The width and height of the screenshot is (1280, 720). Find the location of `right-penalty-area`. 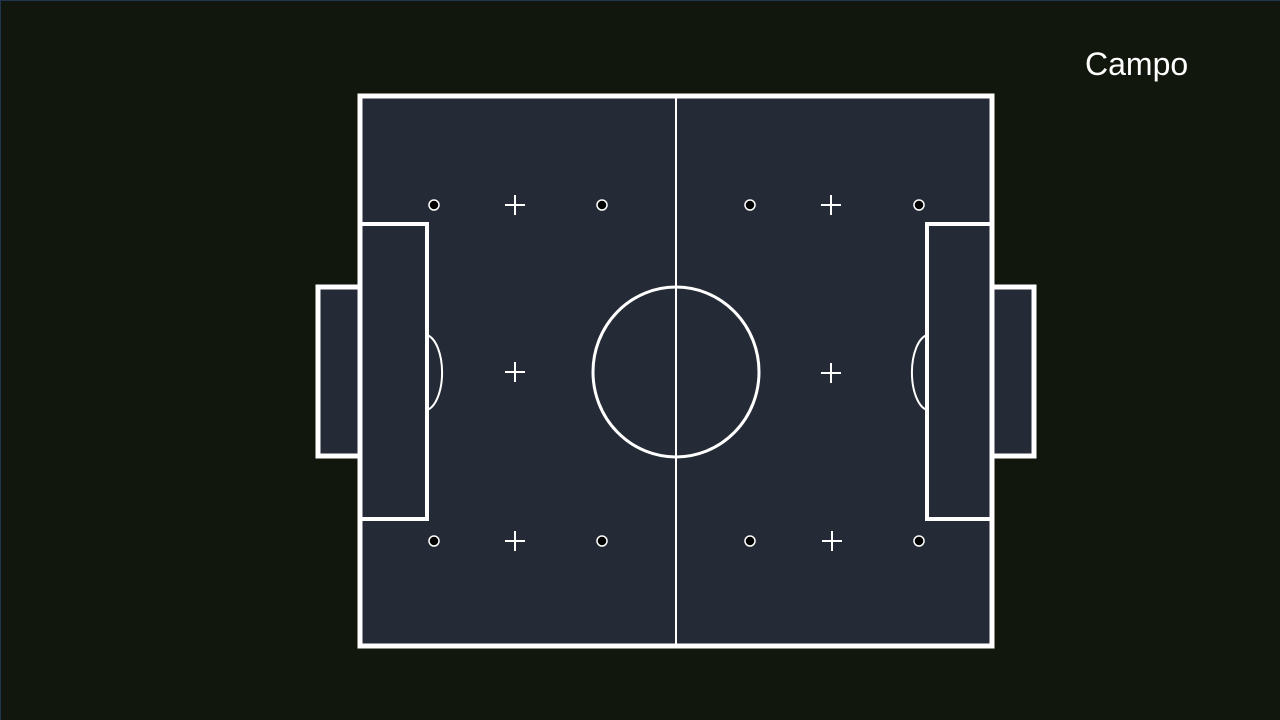

right-penalty-area is located at coordinates (959, 371).